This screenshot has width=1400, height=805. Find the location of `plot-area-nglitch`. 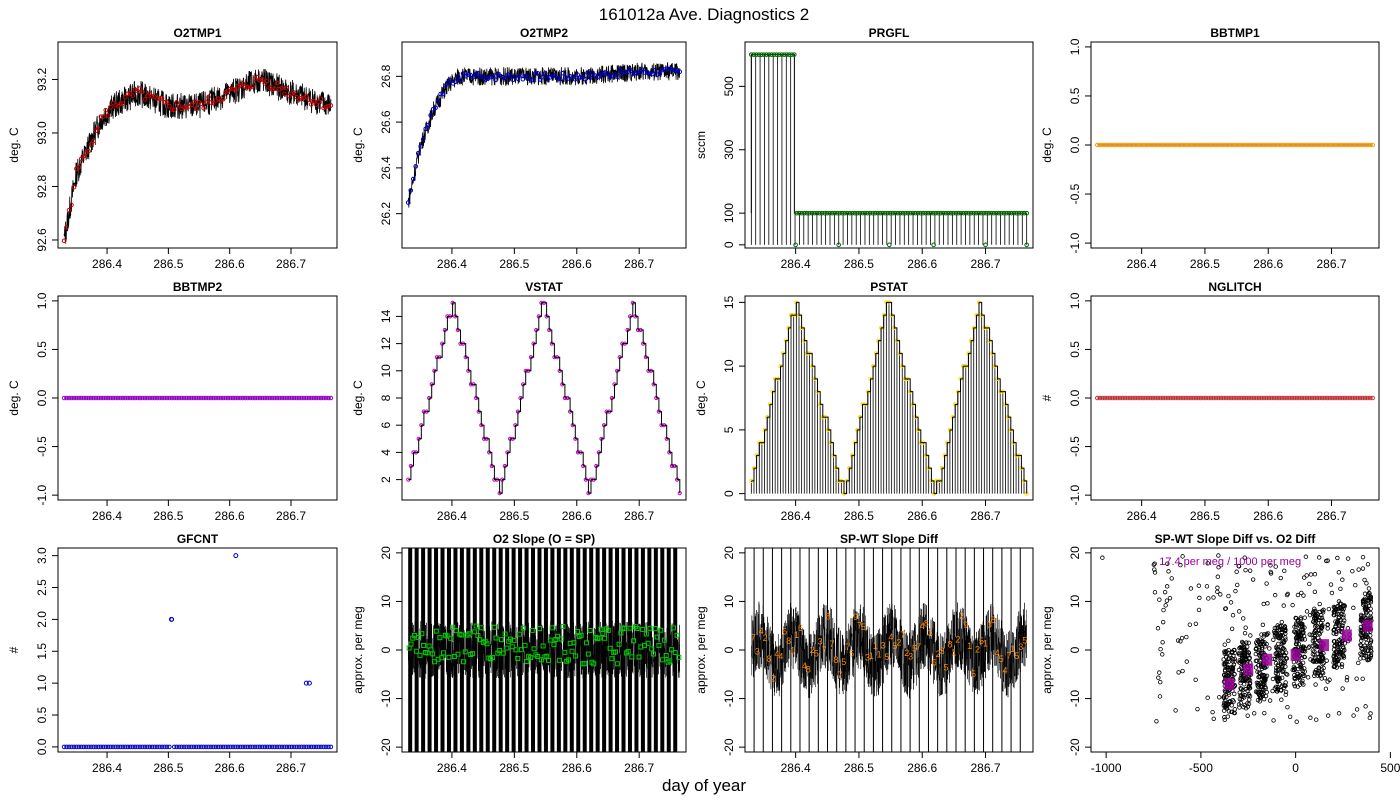

plot-area-nglitch is located at coordinates (1235, 398).